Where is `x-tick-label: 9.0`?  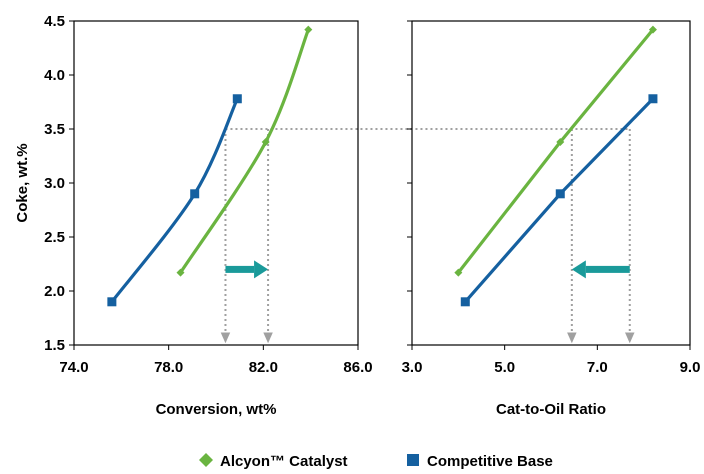 x-tick-label: 9.0 is located at coordinates (690, 367).